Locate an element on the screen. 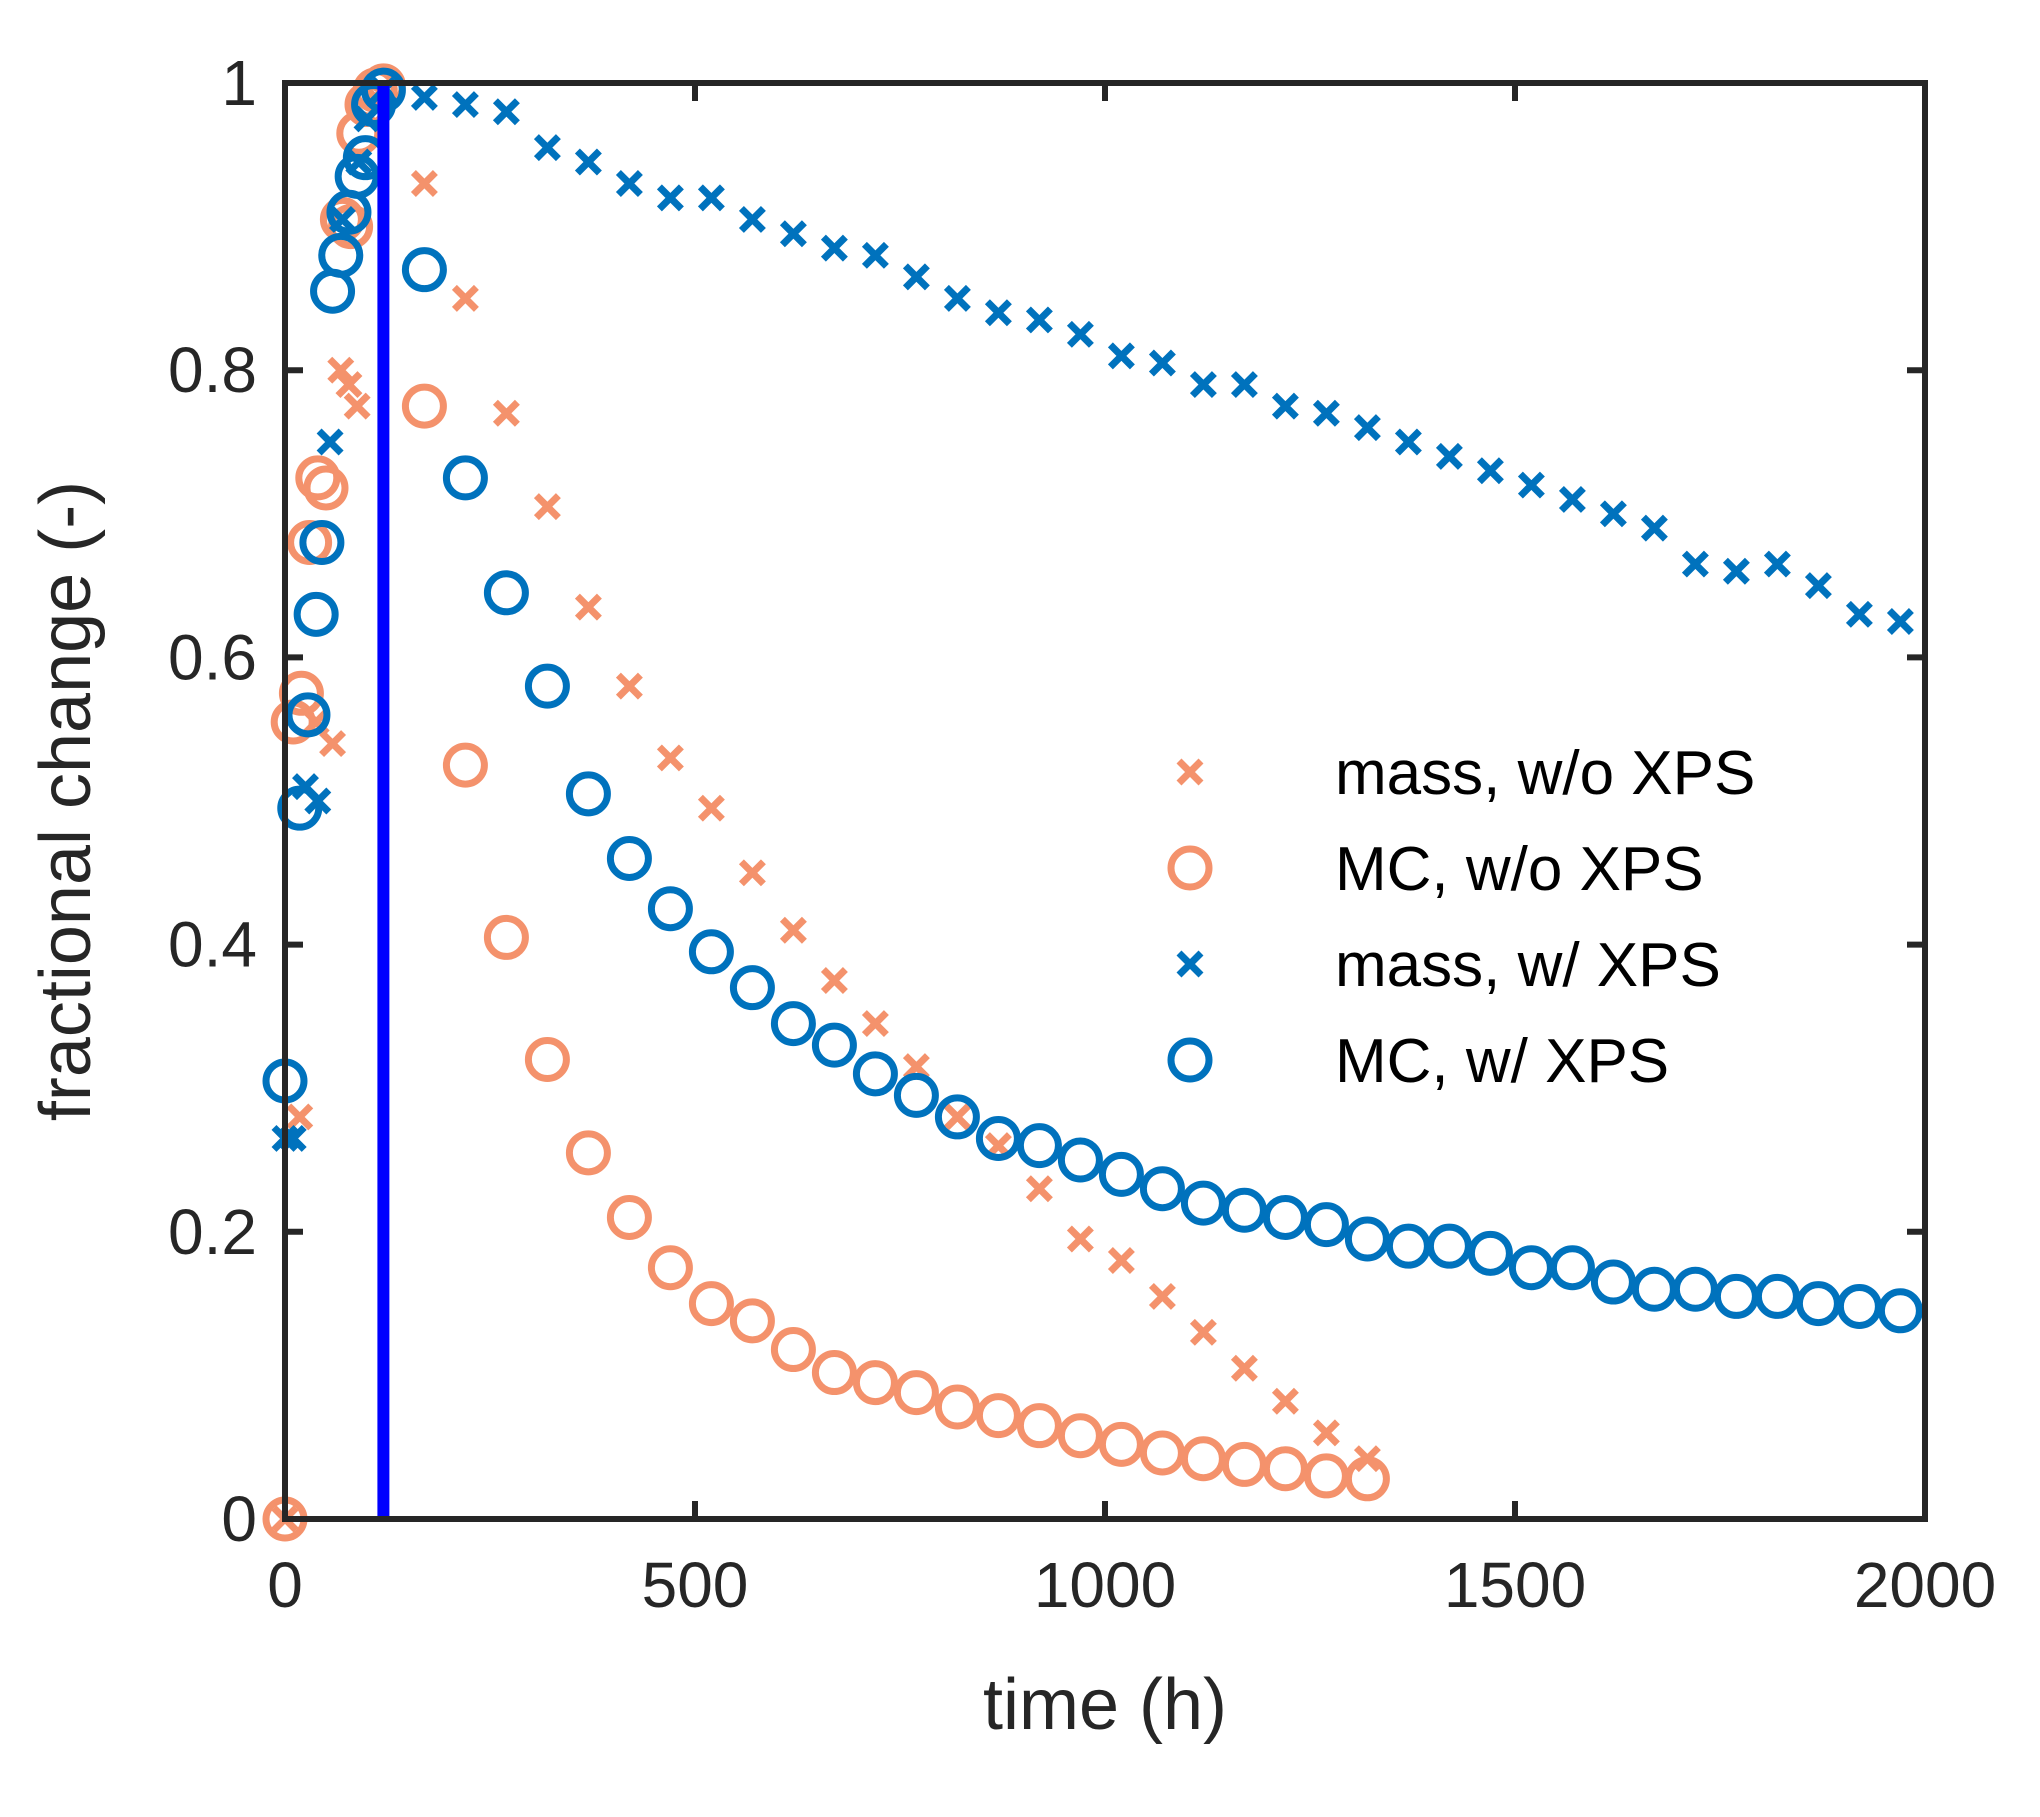  y-tick-label: 0.2 is located at coordinates (212, 1232).